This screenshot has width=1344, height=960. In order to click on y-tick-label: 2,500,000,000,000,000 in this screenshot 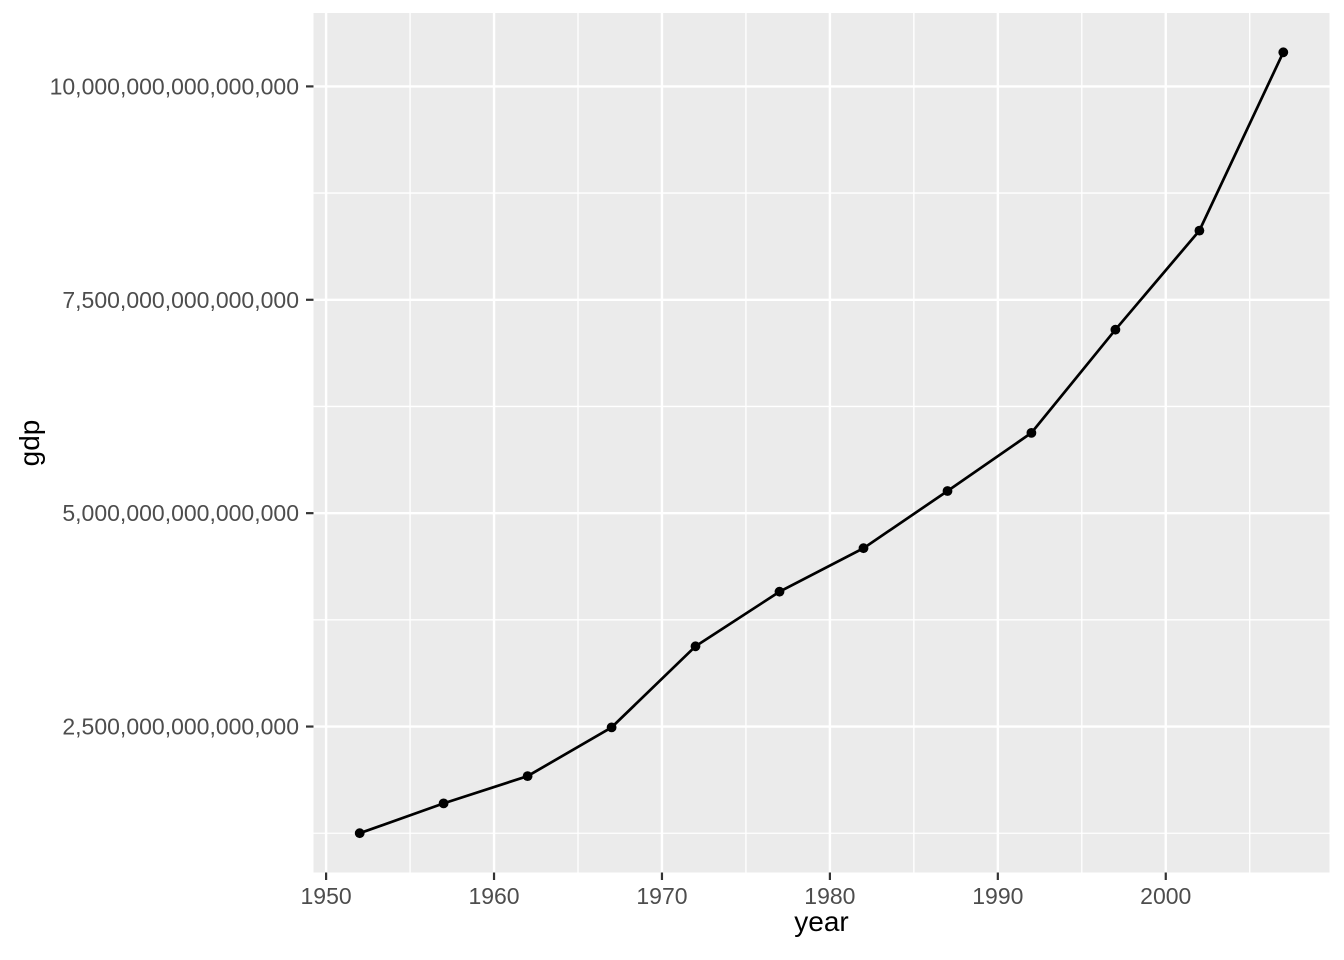, I will do `click(180, 727)`.